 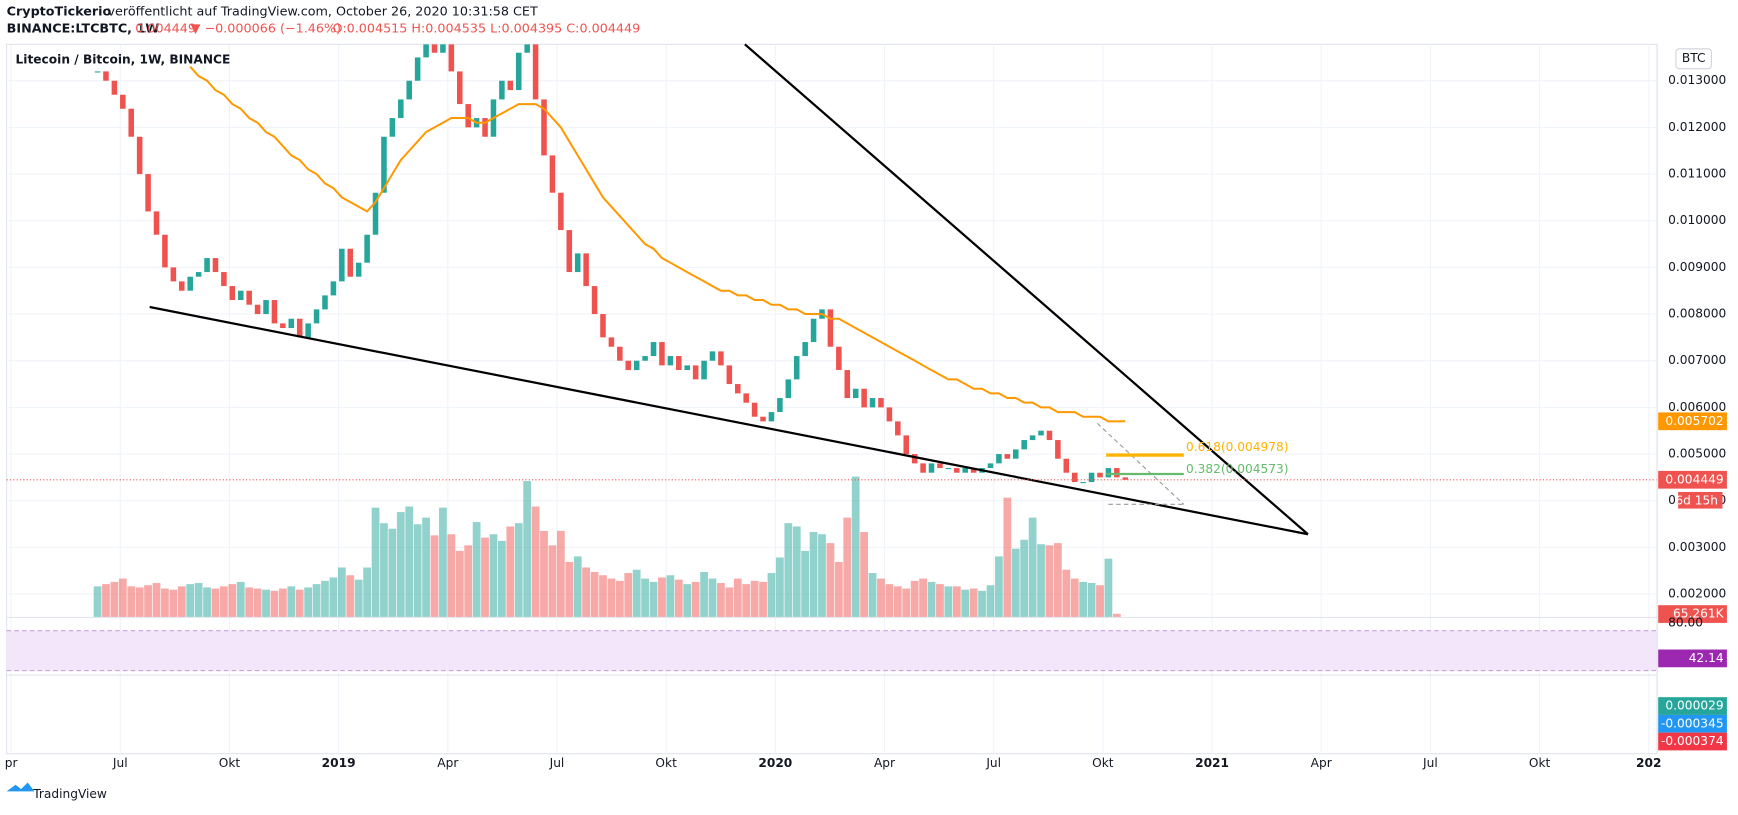 I want to click on y-tick-label: 0.011000, so click(x=1697, y=174).